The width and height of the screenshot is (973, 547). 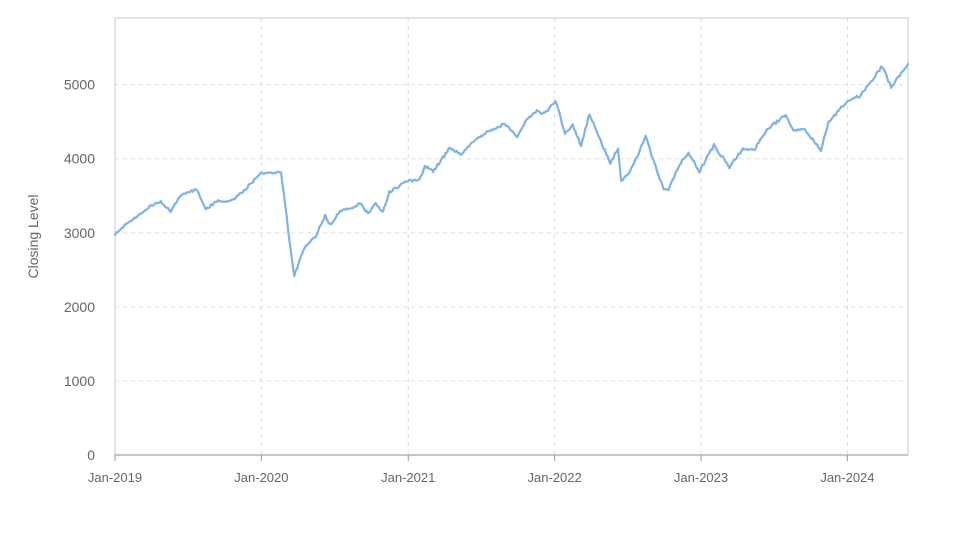 I want to click on y-tick-label: 5000, so click(x=79, y=85).